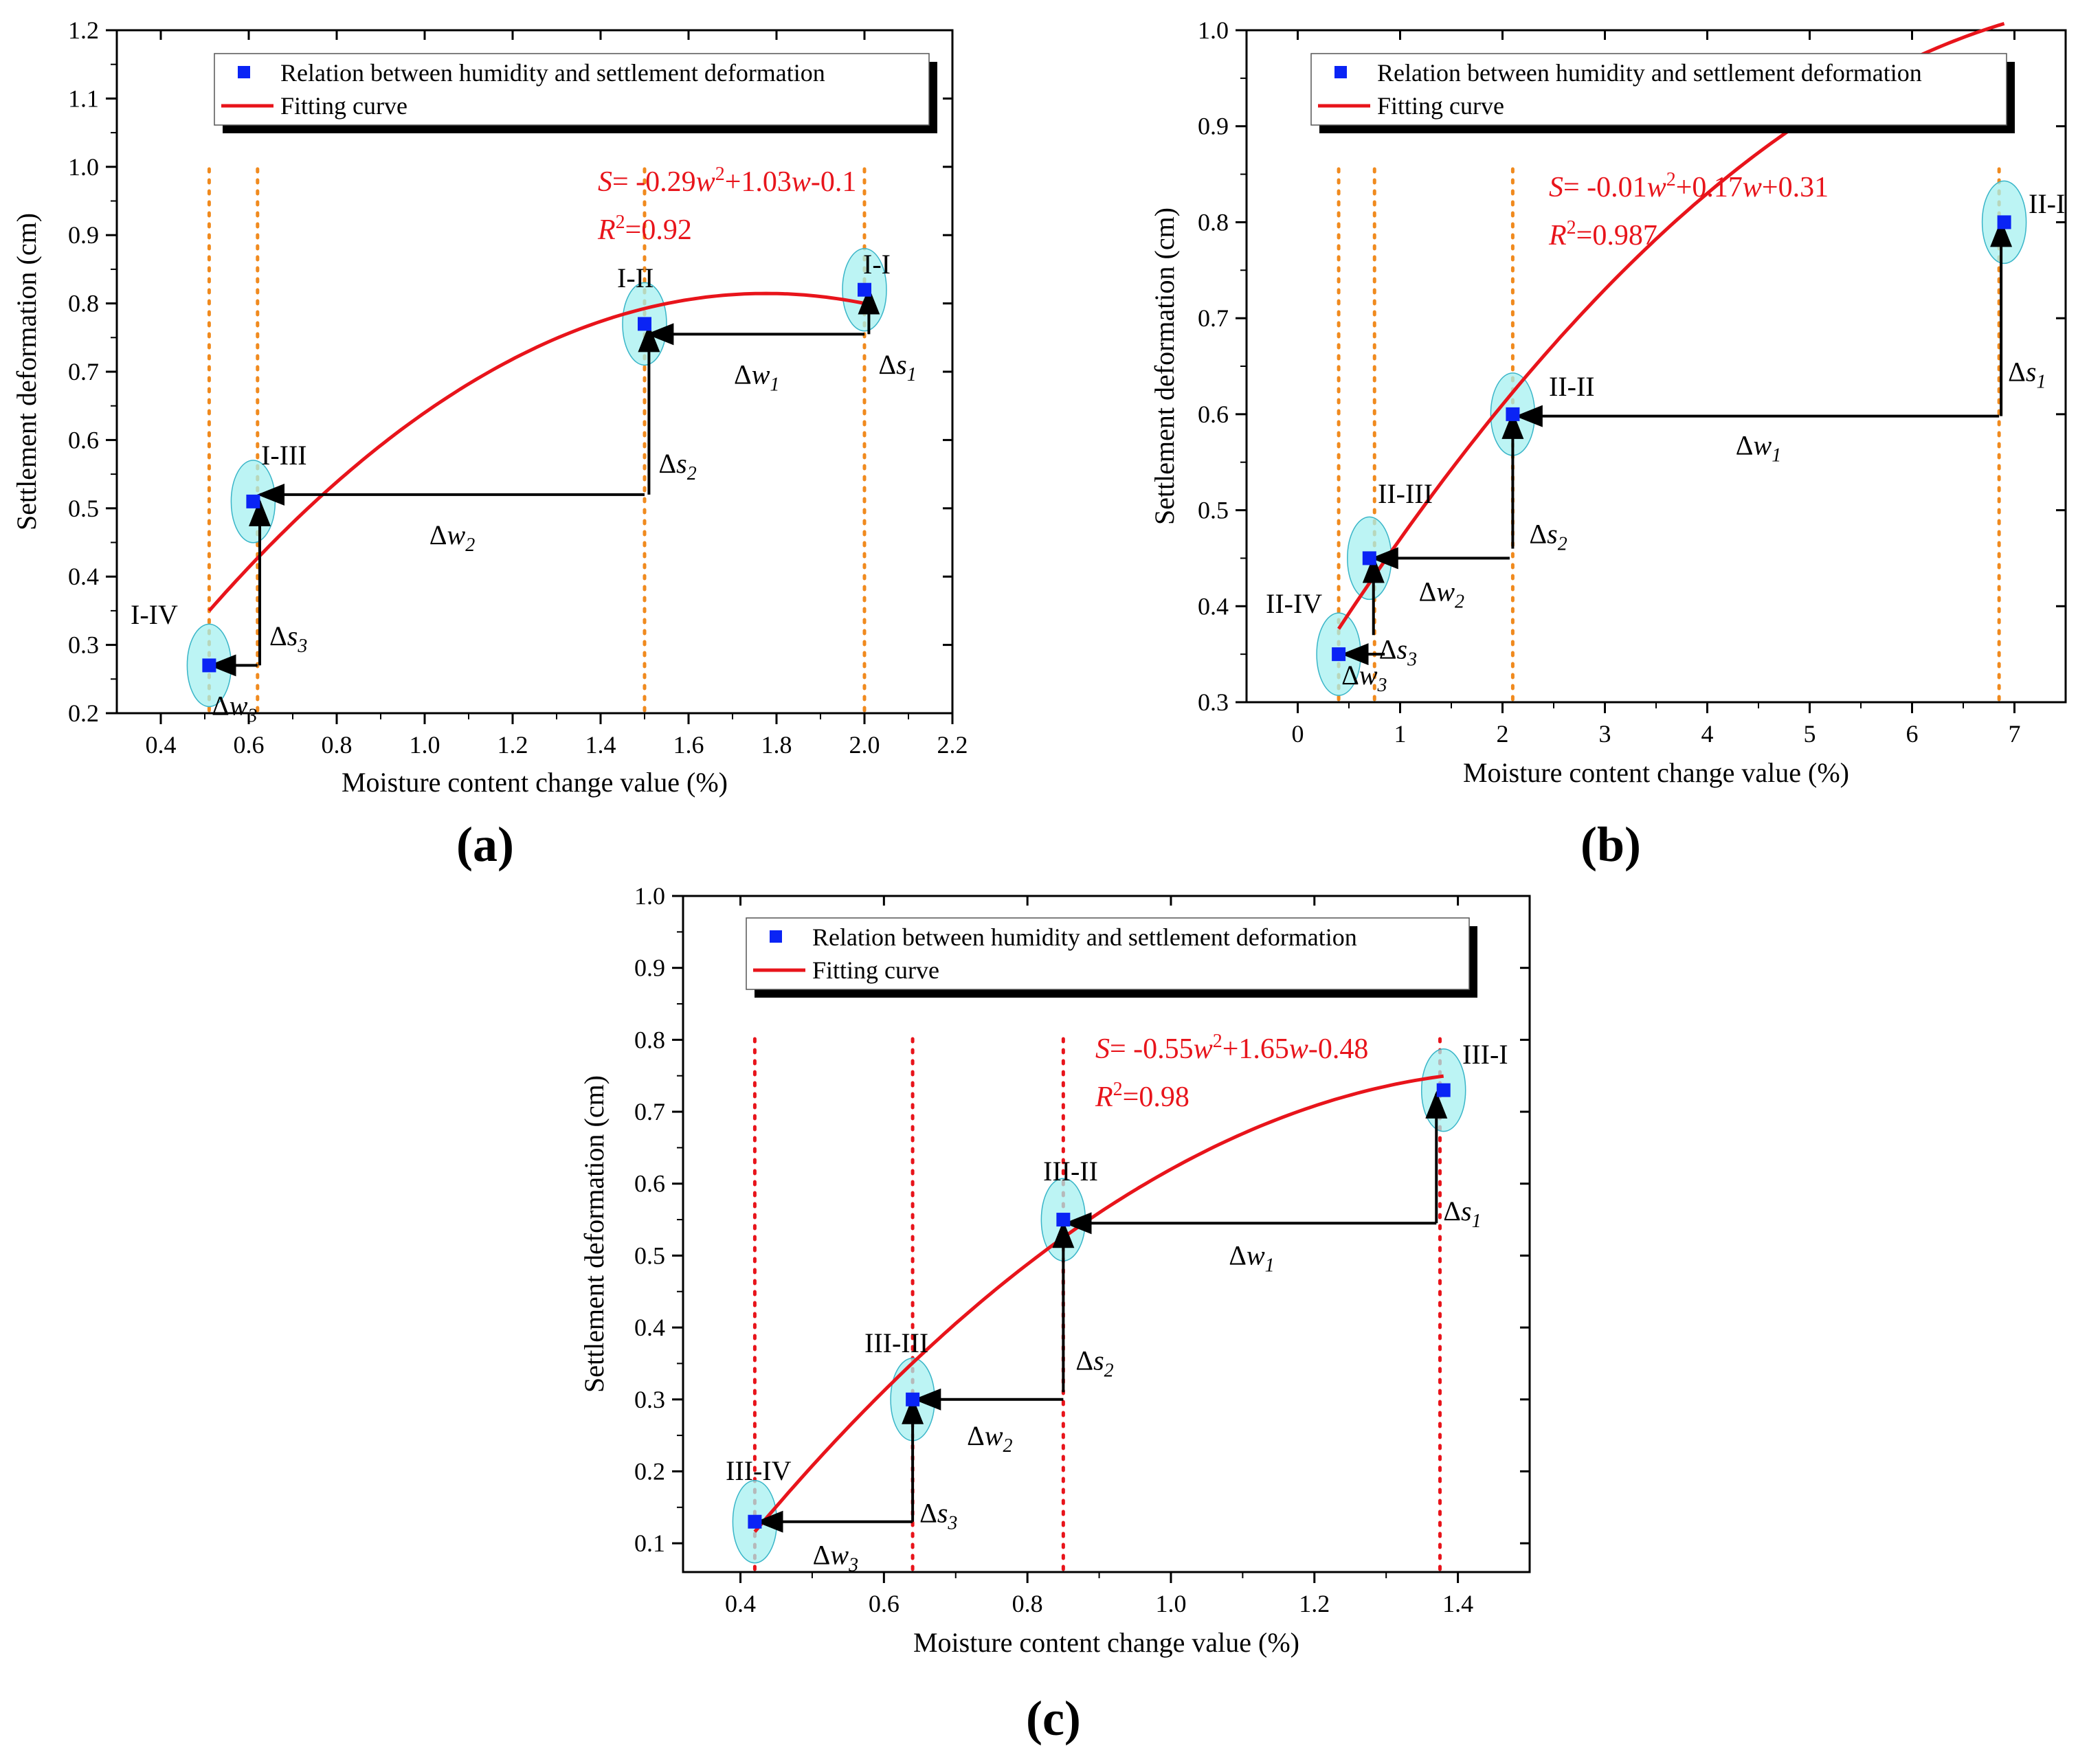  What do you see at coordinates (1477, 1221) in the screenshot?
I see `delta-s-sub: 1` at bounding box center [1477, 1221].